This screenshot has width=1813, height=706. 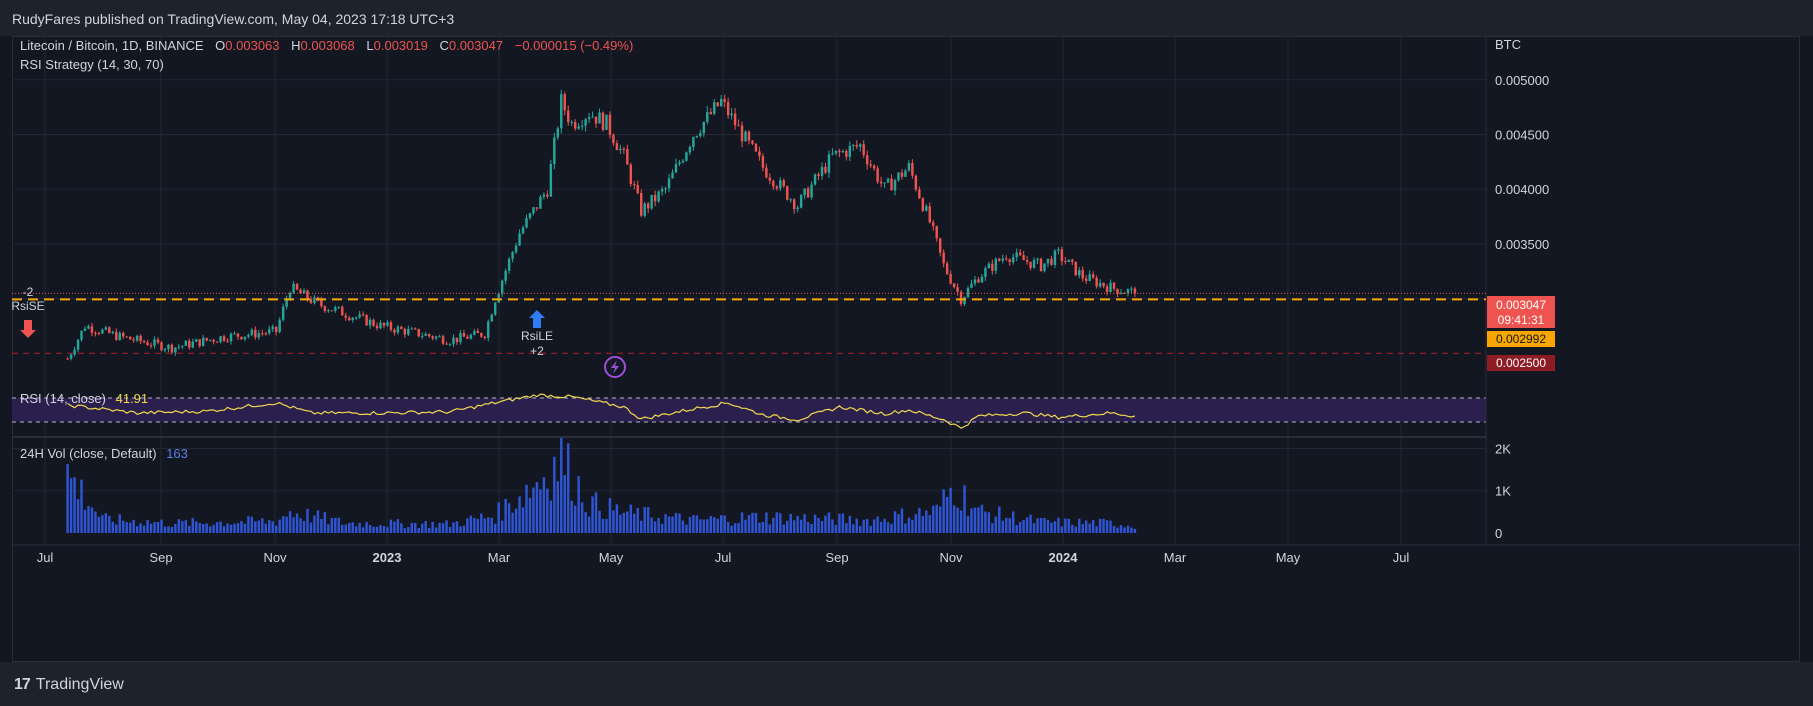 I want to click on price-axis-ticks: 0.005000 0.004500 0.004000 0.003500, so click(x=1522, y=162).